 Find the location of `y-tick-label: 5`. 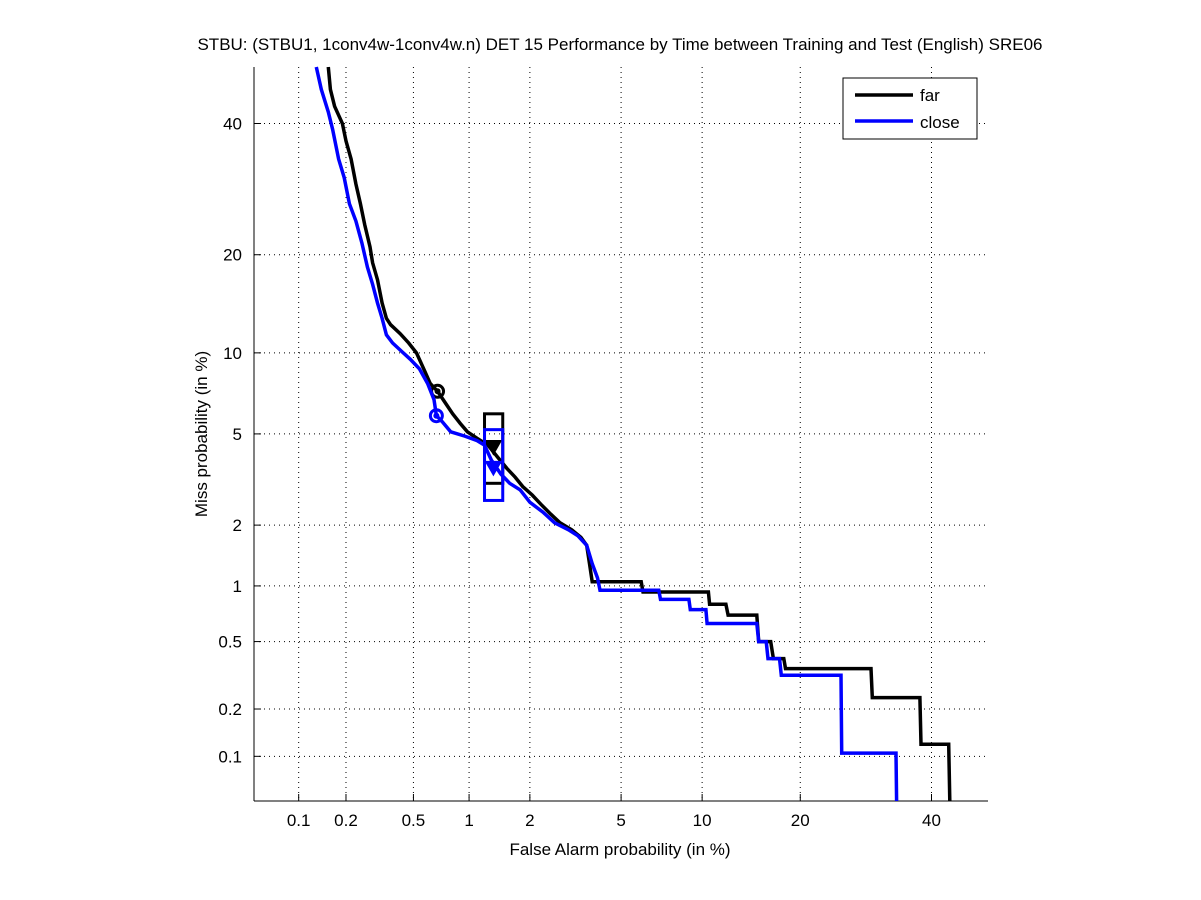

y-tick-label: 5 is located at coordinates (237, 434).